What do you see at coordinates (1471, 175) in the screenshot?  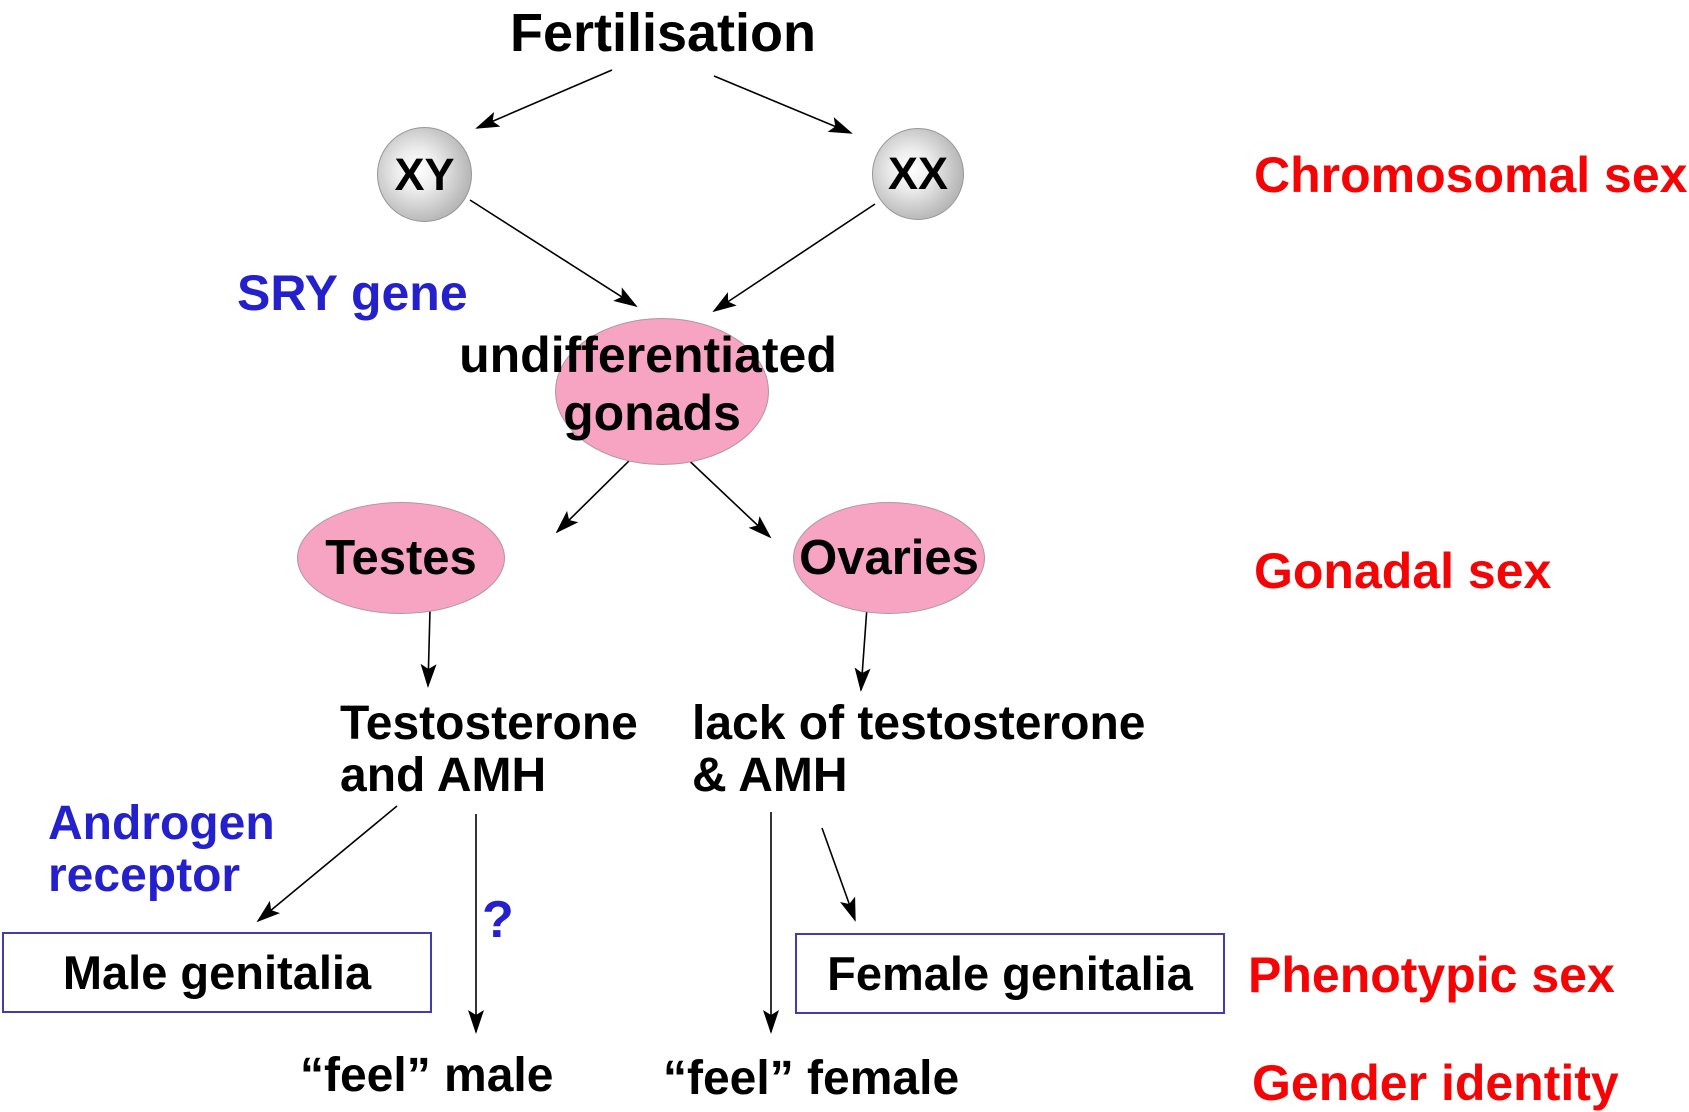 I see `chromosomal-sex-label: Chromosomal sex` at bounding box center [1471, 175].